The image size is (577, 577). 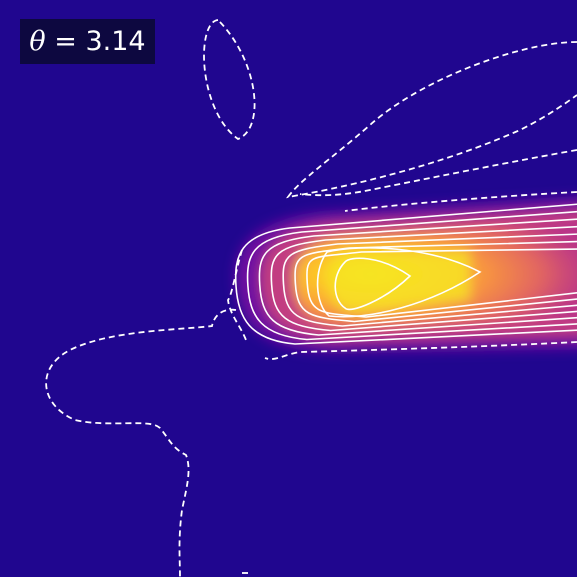 I want to click on dashed-contour-upper-arc, so click(x=431, y=120).